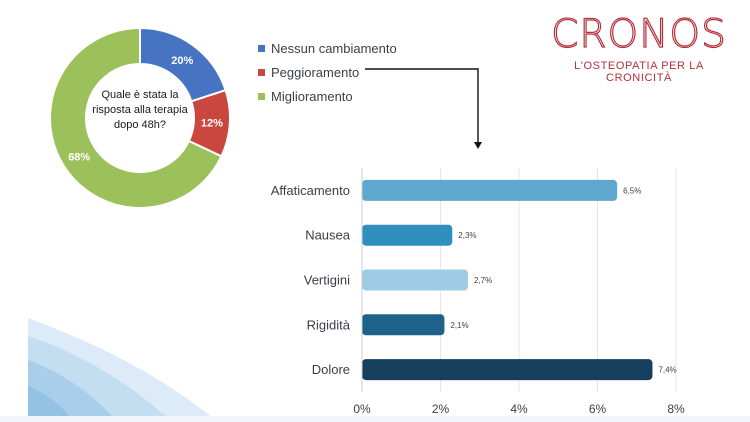  I want to click on bar-affaticamento, so click(490, 190).